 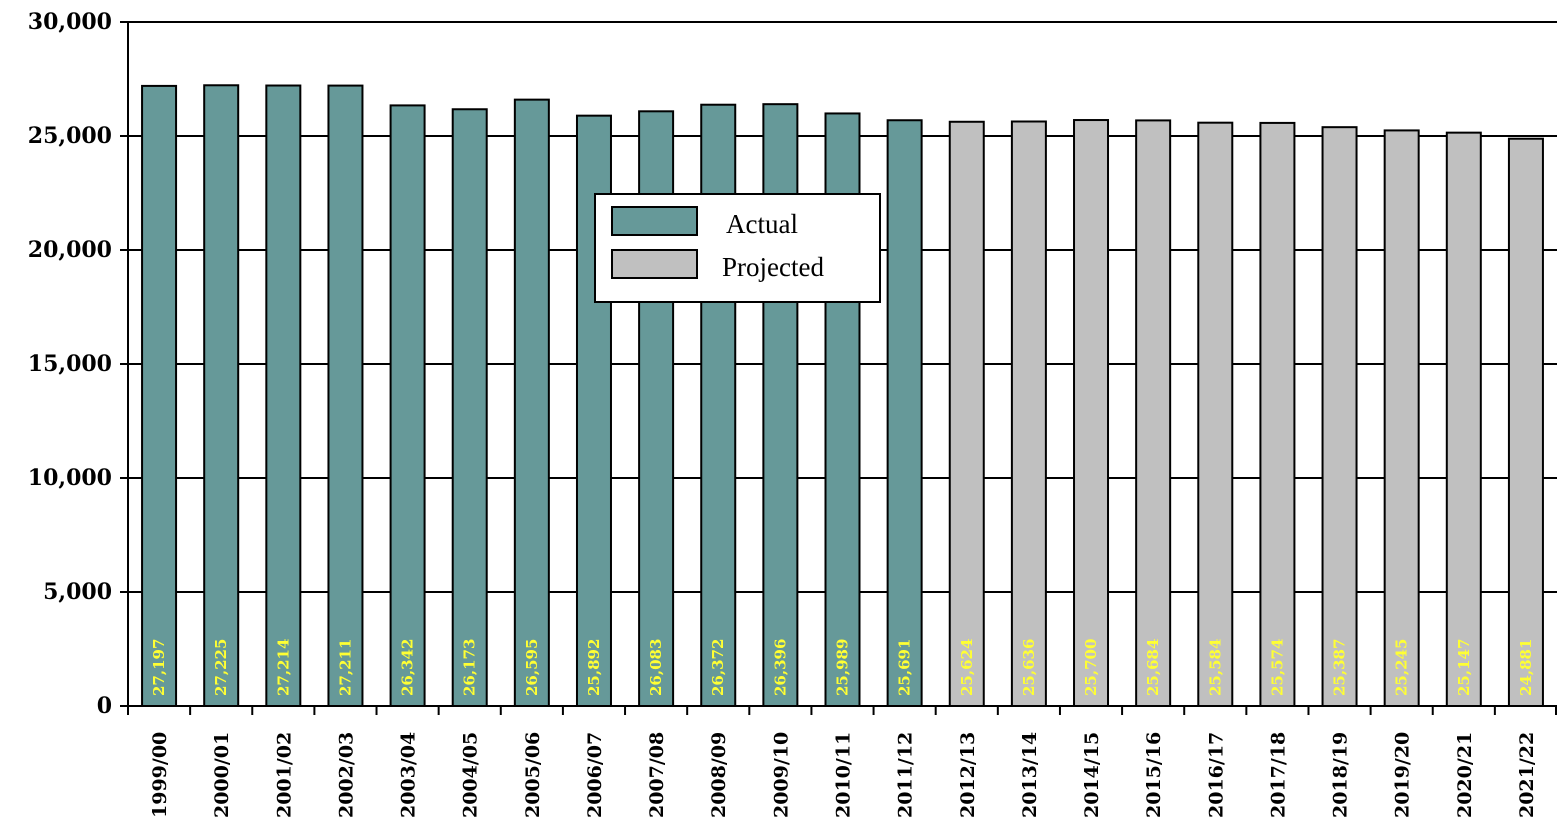 What do you see at coordinates (595, 775) in the screenshot?
I see `x-tick-label: 2006/07` at bounding box center [595, 775].